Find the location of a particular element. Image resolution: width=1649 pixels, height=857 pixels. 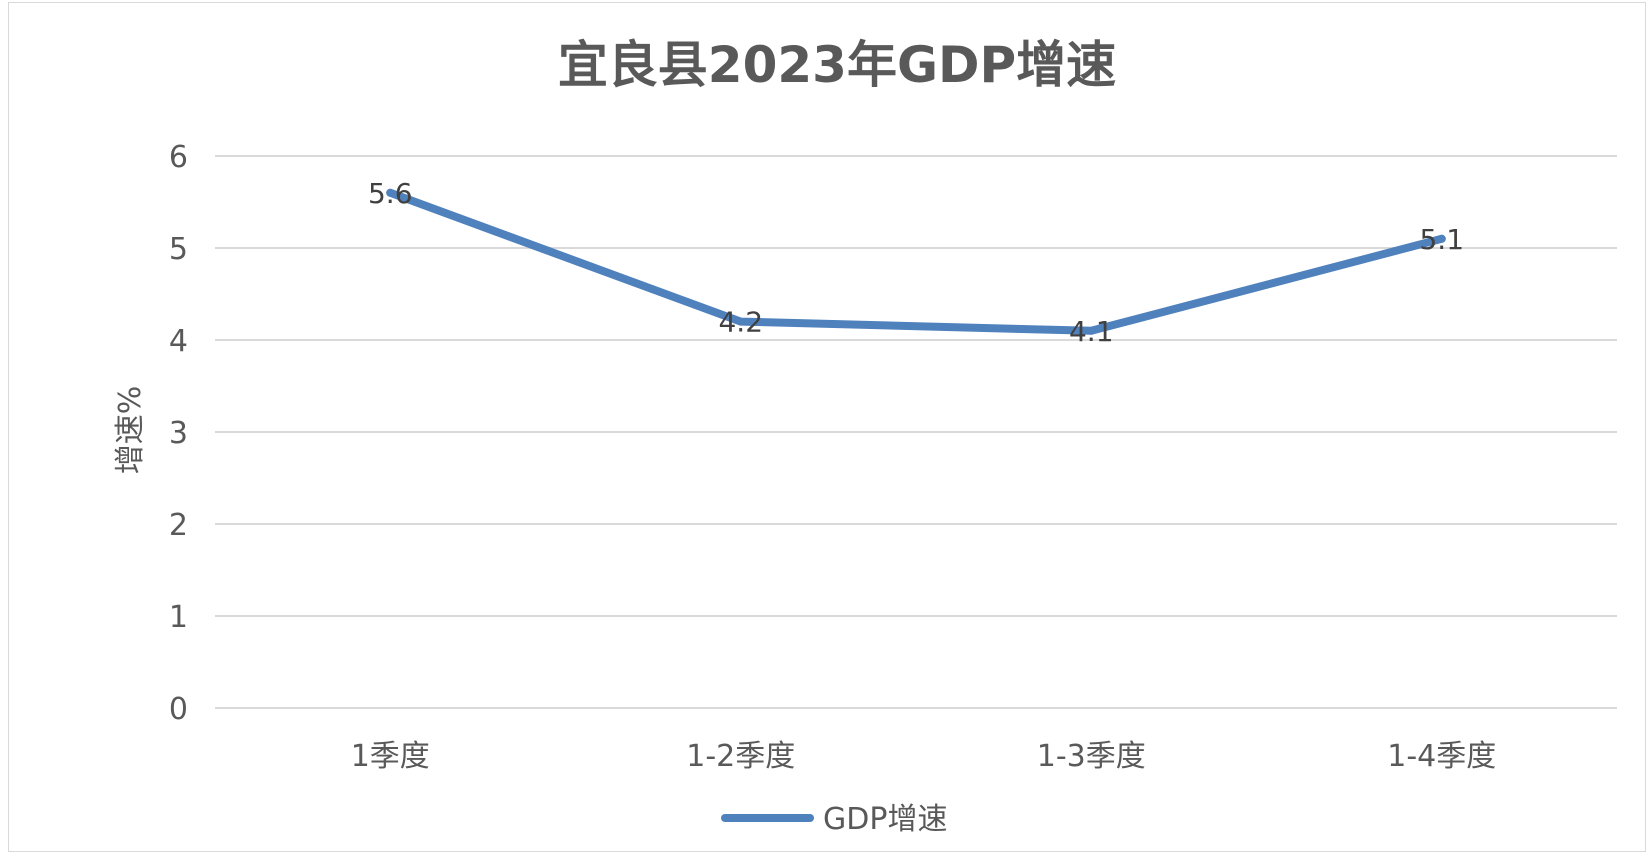

y-axis-title: 增速% is located at coordinates (130, 430).